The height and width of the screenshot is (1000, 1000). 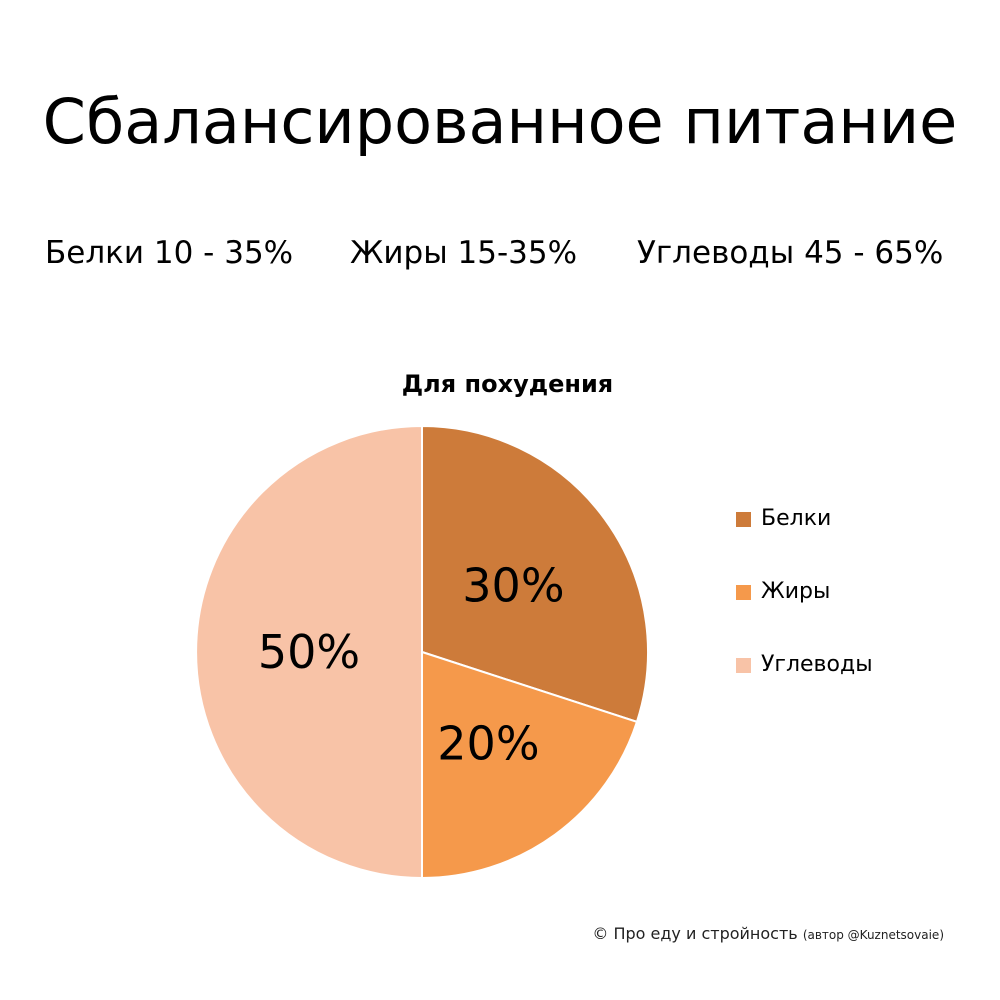 I want to click on legend-label-carbs: Углеводы, so click(x=817, y=664).